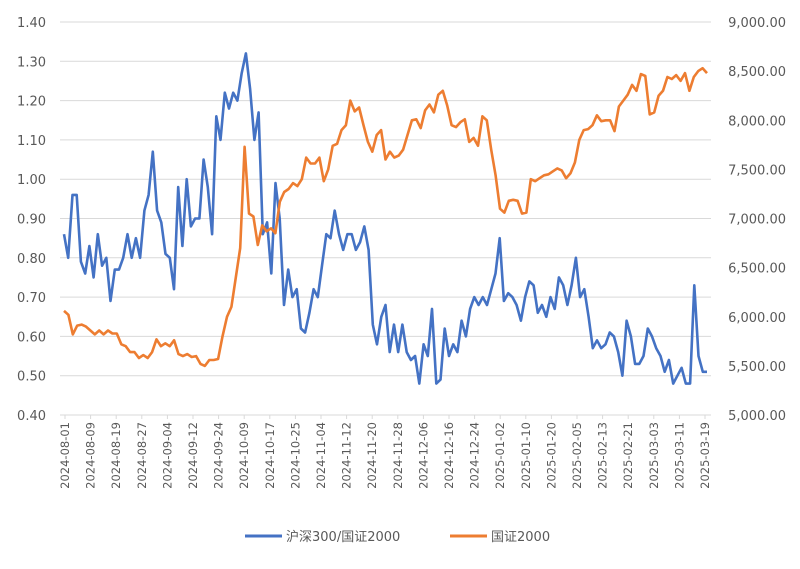 This screenshot has height=569, width=800. Describe the element at coordinates (577, 455) in the screenshot. I see `x-tick-label: 2025-02-05` at that location.